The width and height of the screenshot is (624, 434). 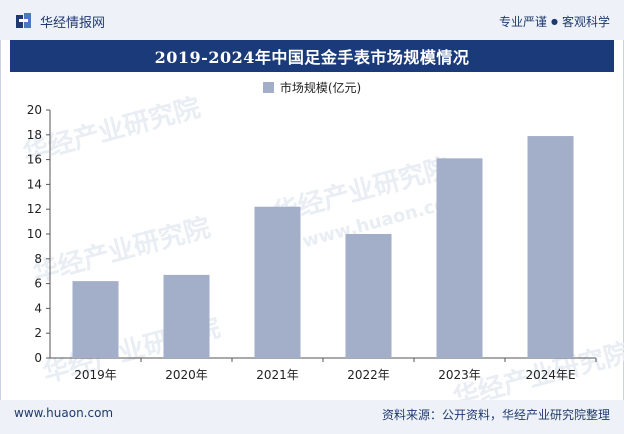 I want to click on chart-title-bar: 2019-2024年中国足金手表市场规模情况, so click(x=312, y=56).